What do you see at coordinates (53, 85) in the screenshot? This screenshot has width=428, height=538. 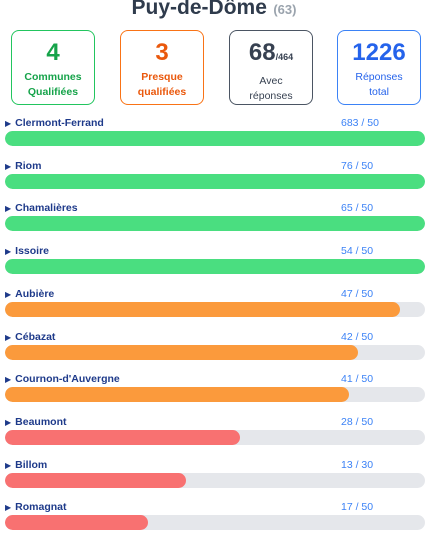 I see `qualified-label: Communes Qualifiées` at bounding box center [53, 85].